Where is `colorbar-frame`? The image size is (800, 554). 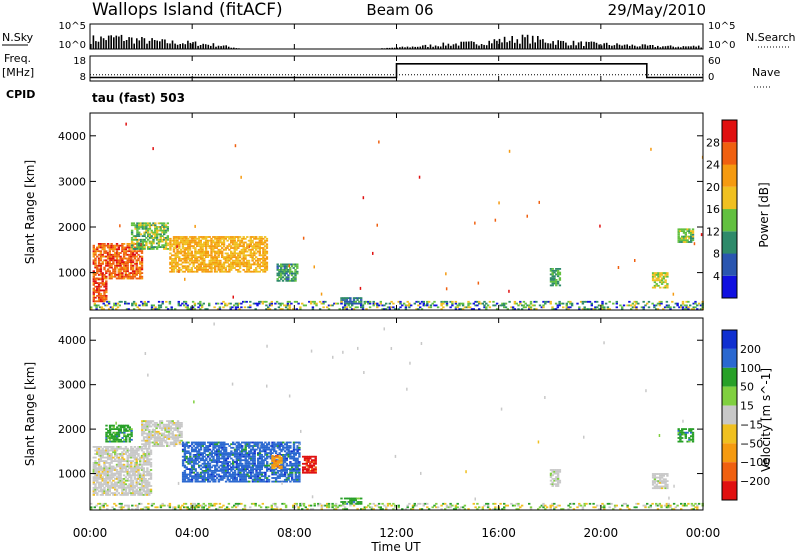
colorbar-frame is located at coordinates (729, 209).